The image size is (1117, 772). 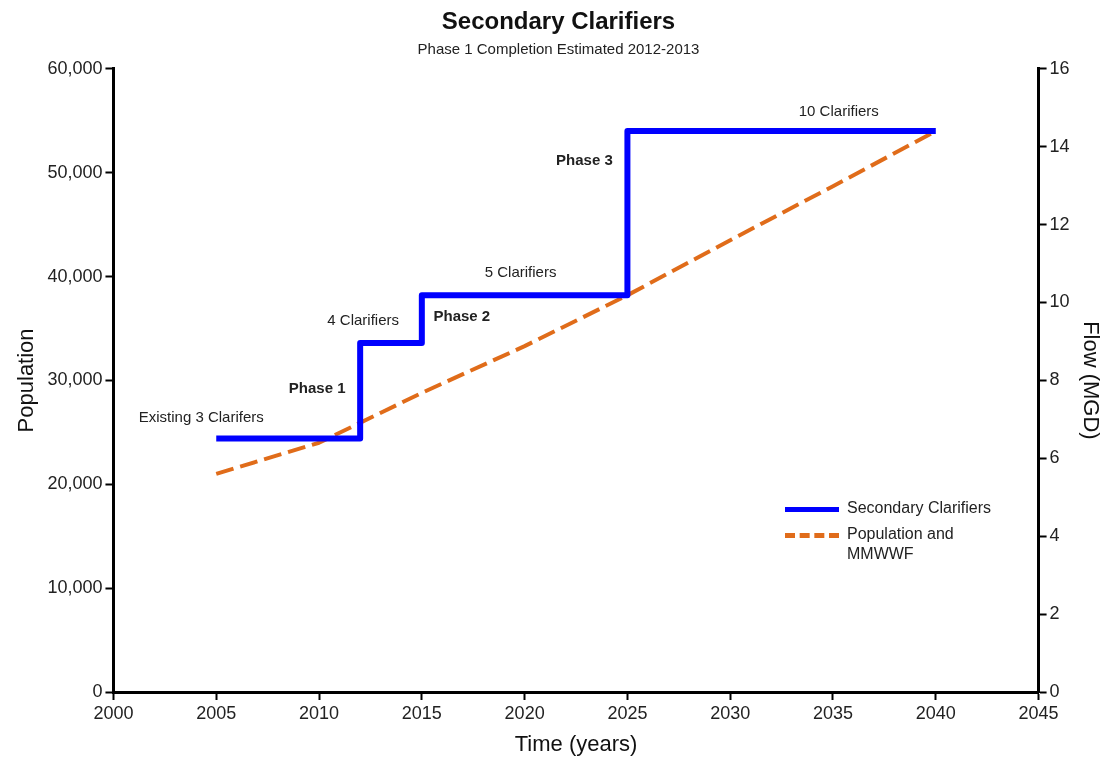 What do you see at coordinates (1054, 613) in the screenshot?
I see `y2-tick-label: 2` at bounding box center [1054, 613].